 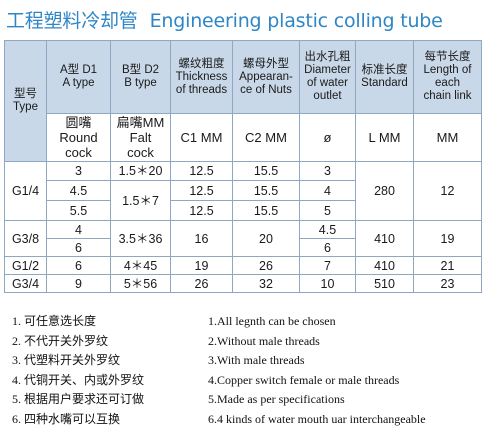 I want to click on a-cell: 5.5, so click(x=78, y=210).